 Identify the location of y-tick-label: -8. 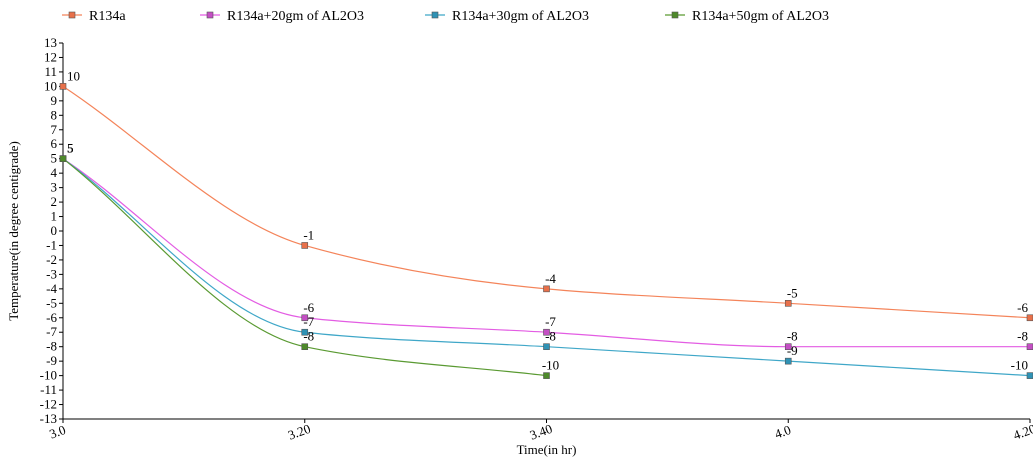
(51, 346).